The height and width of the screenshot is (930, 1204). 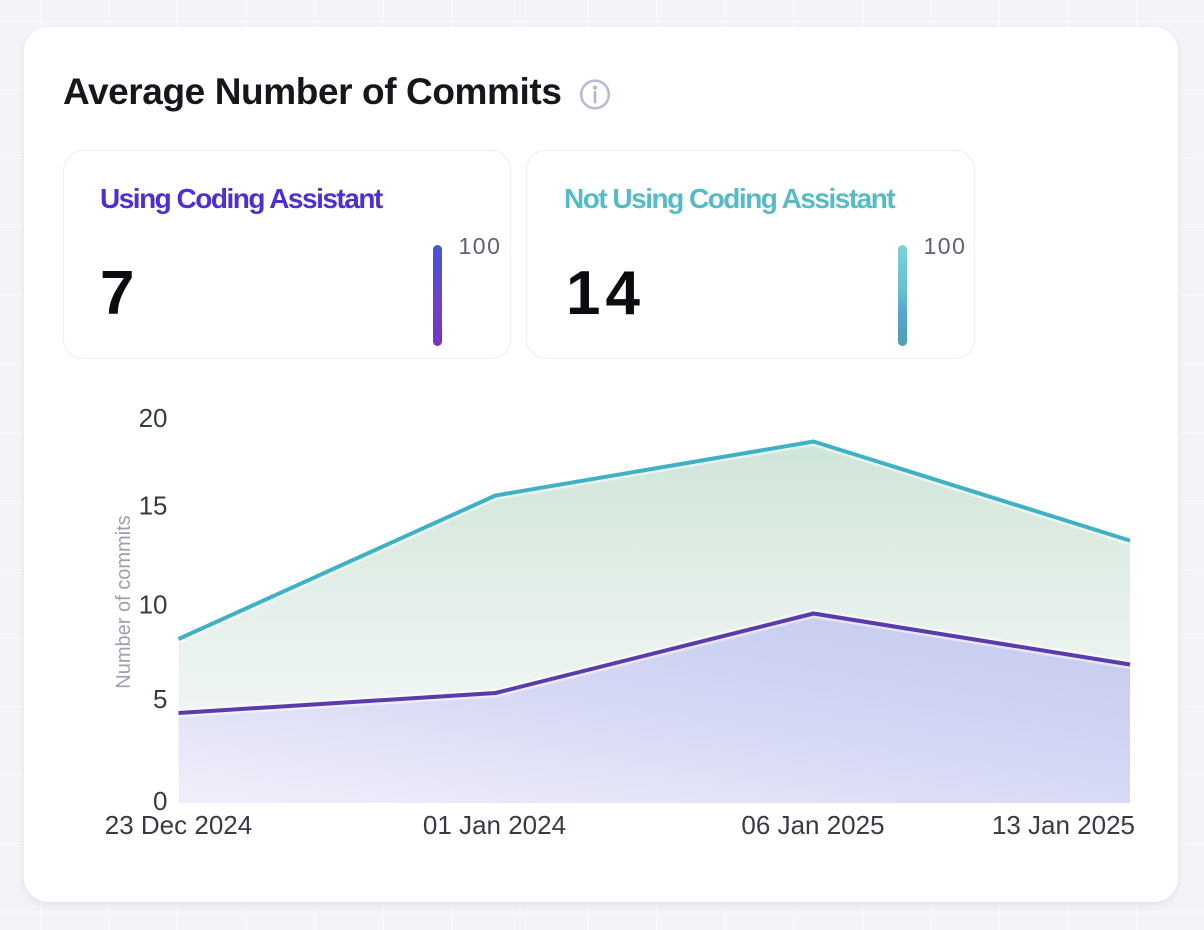 What do you see at coordinates (153, 604) in the screenshot?
I see `svg-text: 10` at bounding box center [153, 604].